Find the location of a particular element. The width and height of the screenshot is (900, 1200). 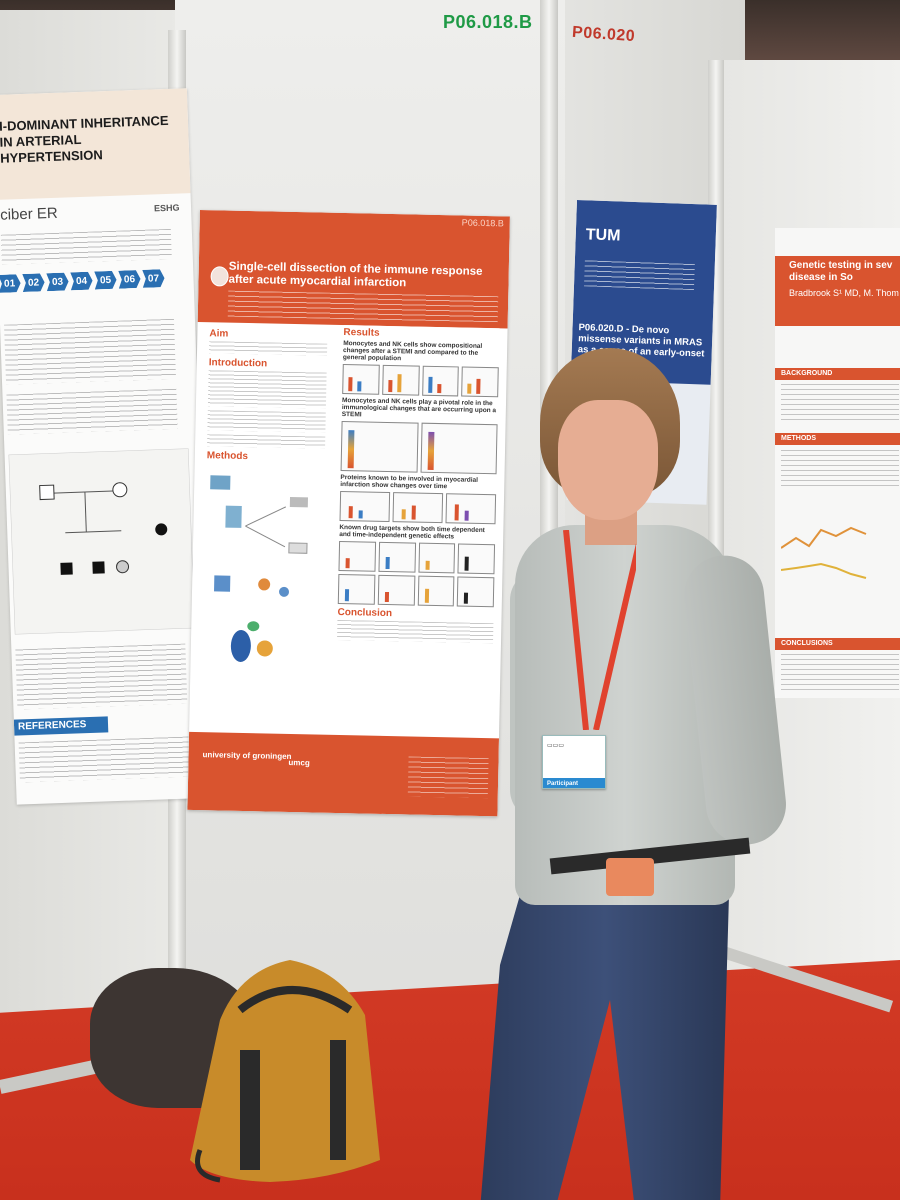

badge-strip is located at coordinates (574, 783).